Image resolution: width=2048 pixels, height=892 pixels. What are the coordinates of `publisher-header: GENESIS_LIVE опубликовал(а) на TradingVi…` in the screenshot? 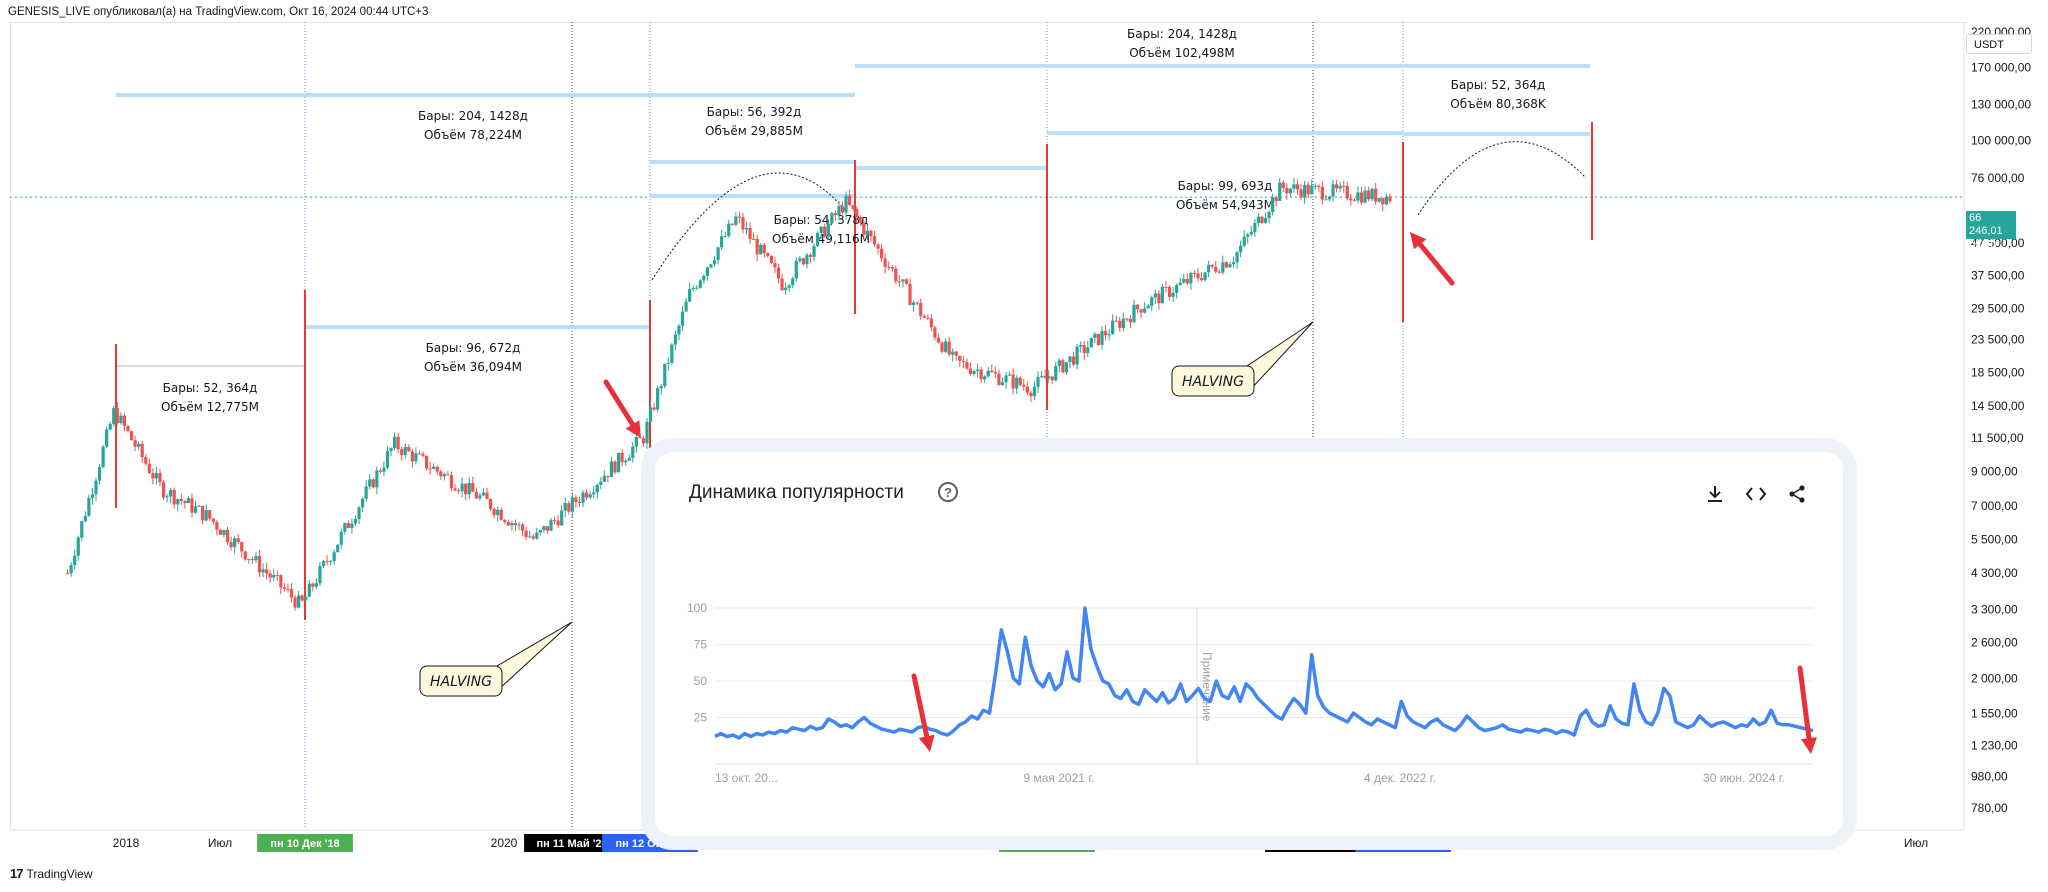 It's located at (218, 12).